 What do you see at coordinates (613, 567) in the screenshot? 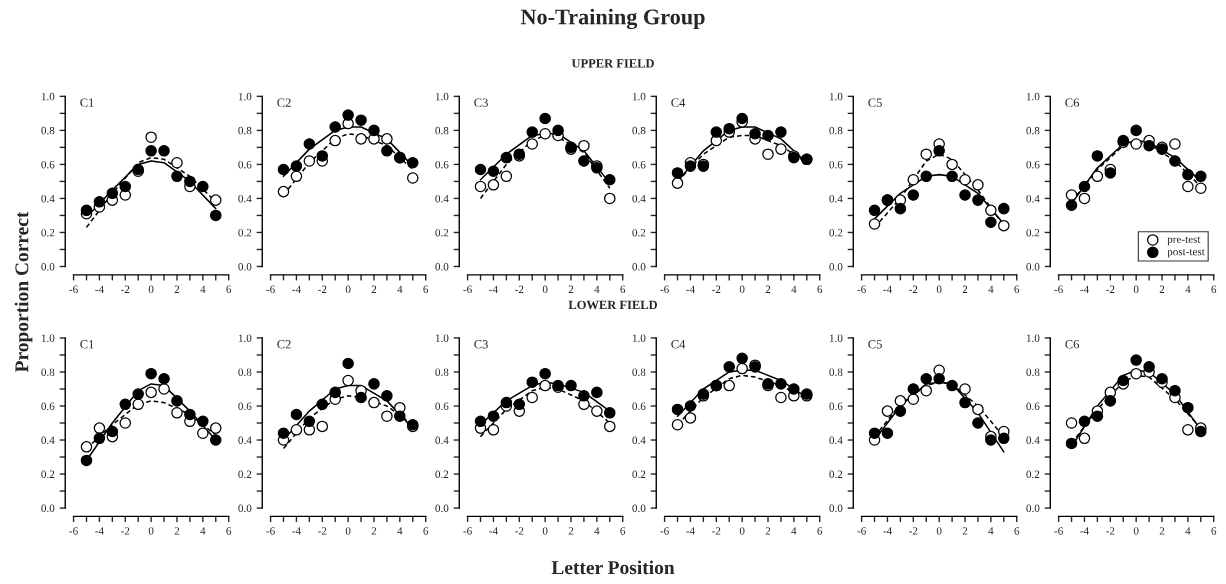
I see `text: Letter Position` at bounding box center [613, 567].